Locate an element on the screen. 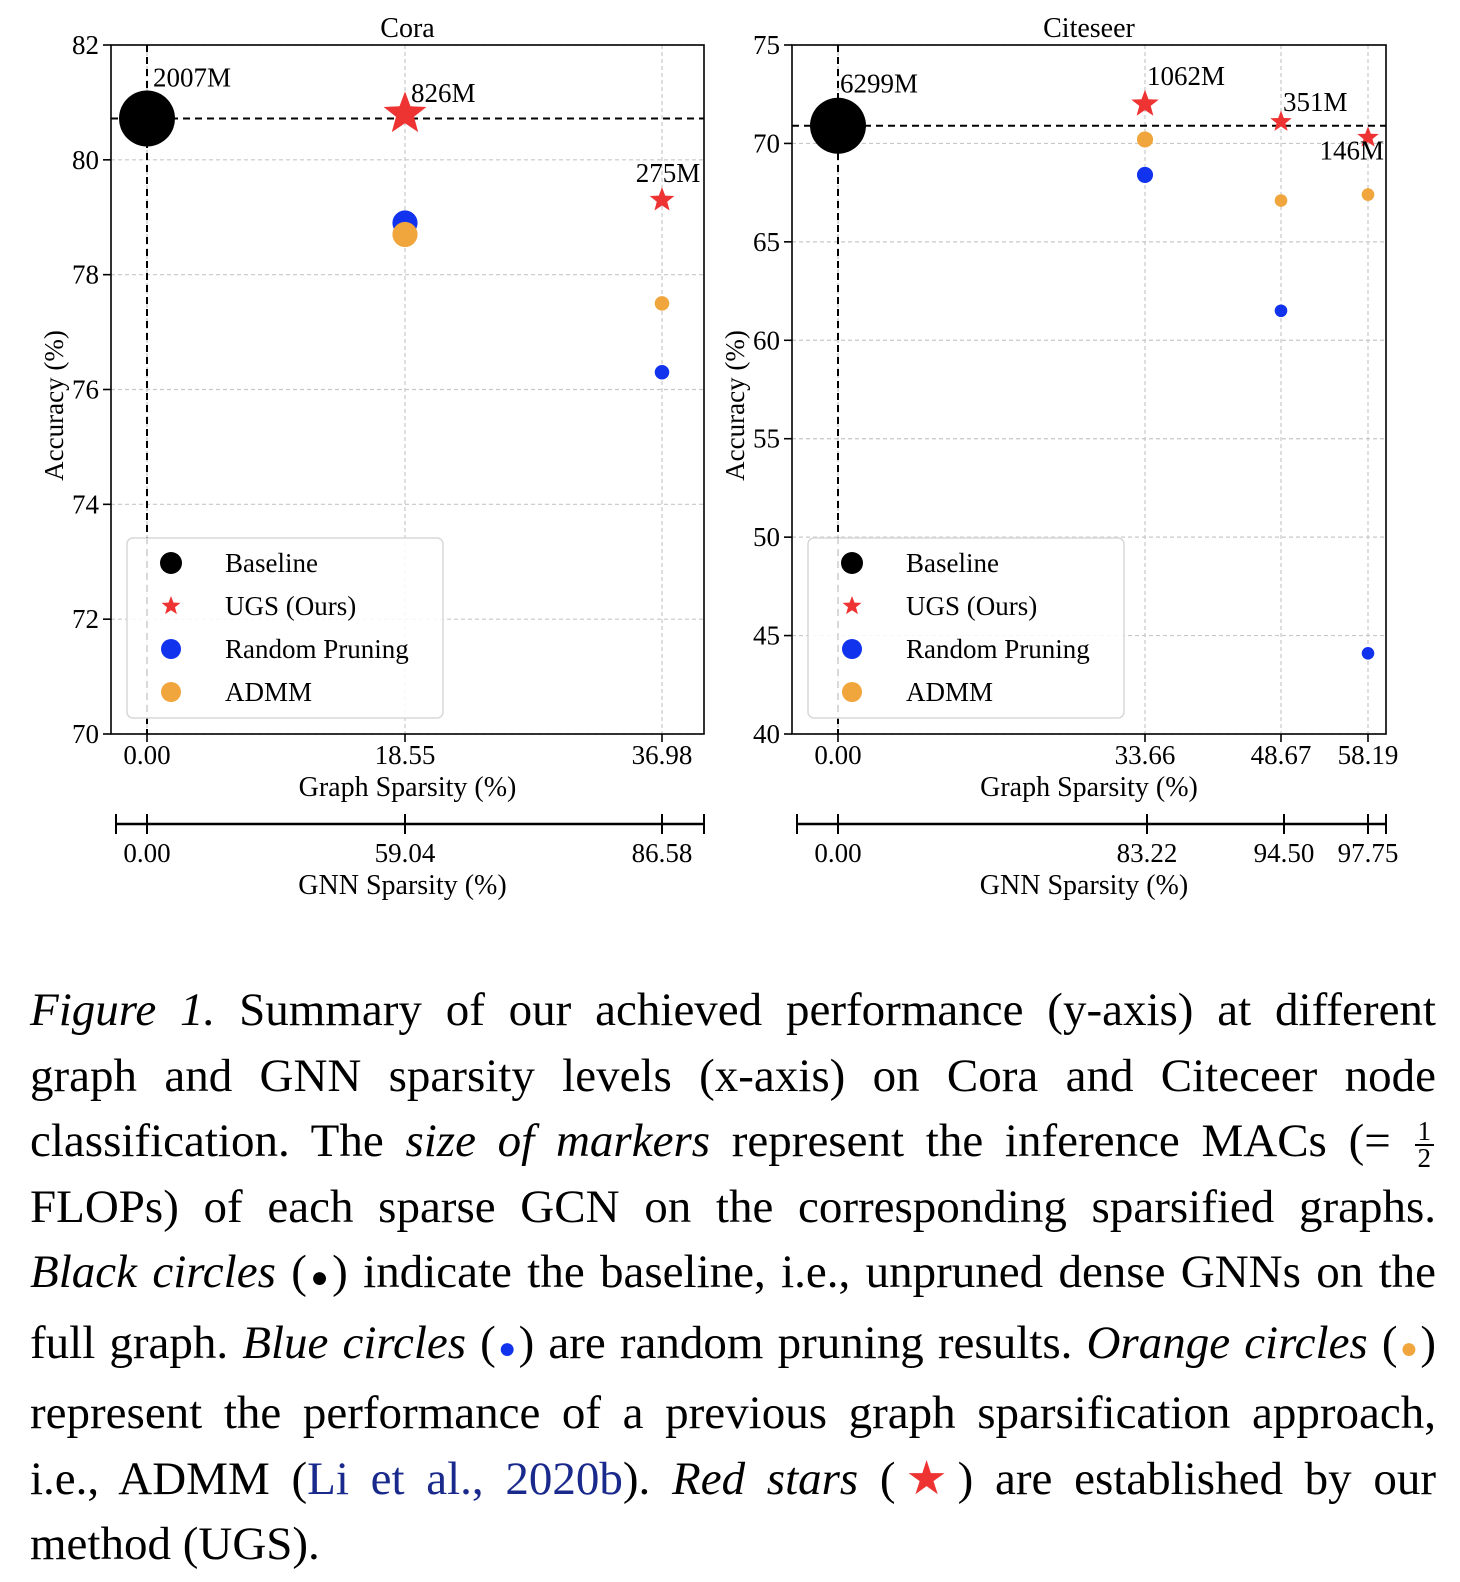 This screenshot has height=1582, width=1460. caption-emphasis: Blue circles is located at coordinates (354, 1342).